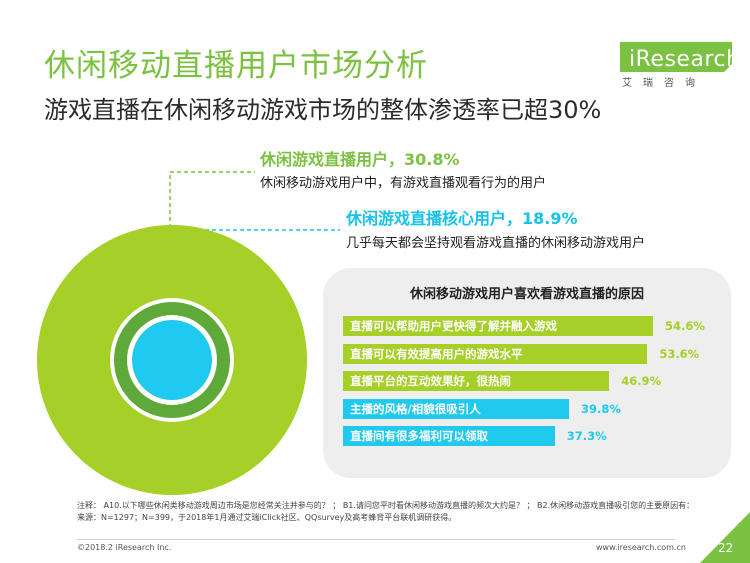 The width and height of the screenshot is (750, 563). I want to click on corner-decoration, so click(725, 537).